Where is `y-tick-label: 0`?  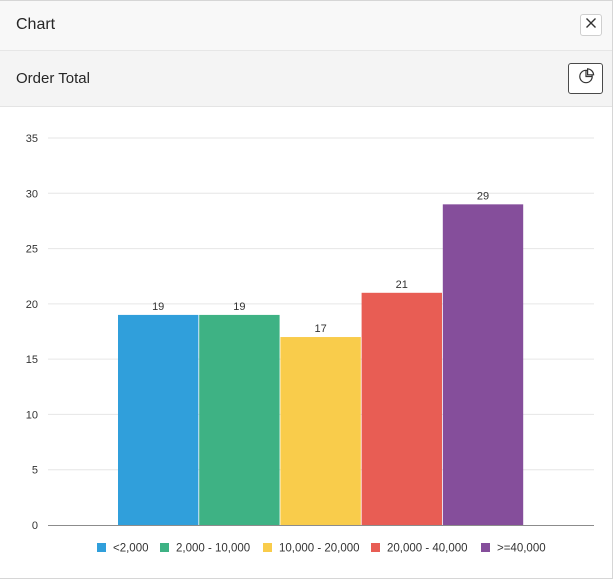
y-tick-label: 0 is located at coordinates (35, 526).